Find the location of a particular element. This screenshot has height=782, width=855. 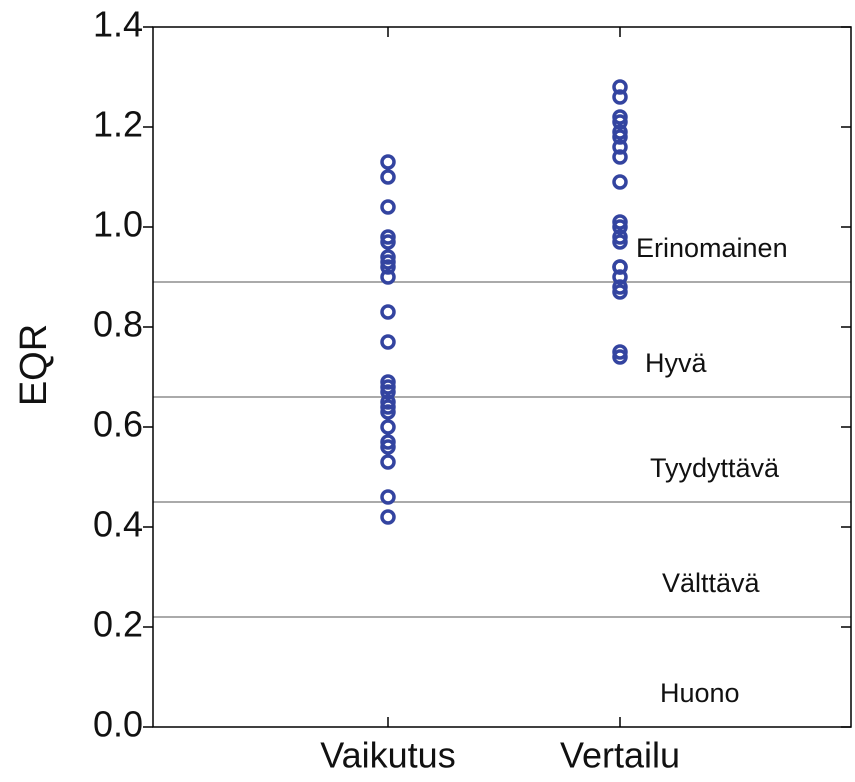

y-tick-label: 1.2 is located at coordinates (118, 124).